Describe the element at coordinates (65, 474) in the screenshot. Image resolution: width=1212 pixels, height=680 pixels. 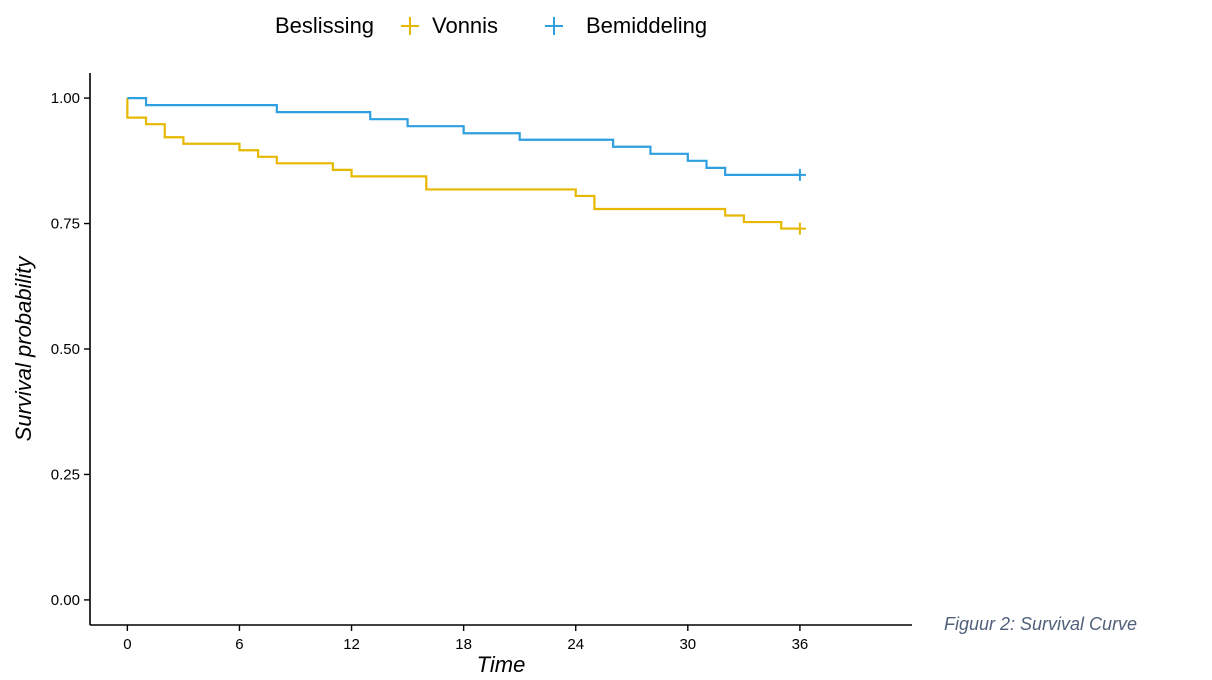
I see `y-tick-label: 0.25` at that location.